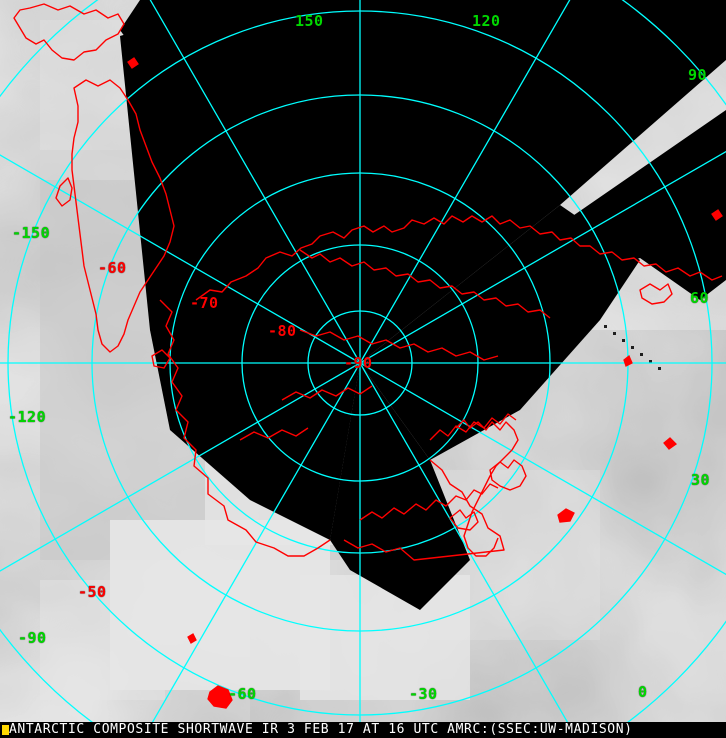  What do you see at coordinates (643, 692) in the screenshot?
I see `longitude-label-0: 0` at bounding box center [643, 692].